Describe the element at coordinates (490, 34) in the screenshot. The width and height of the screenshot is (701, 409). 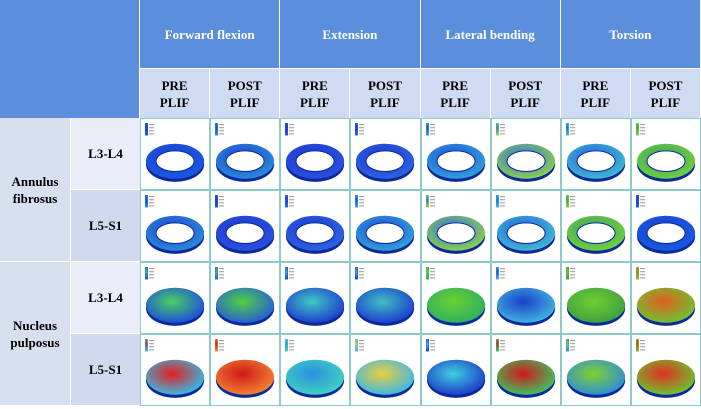
I see `load-header: Lateral bending` at that location.